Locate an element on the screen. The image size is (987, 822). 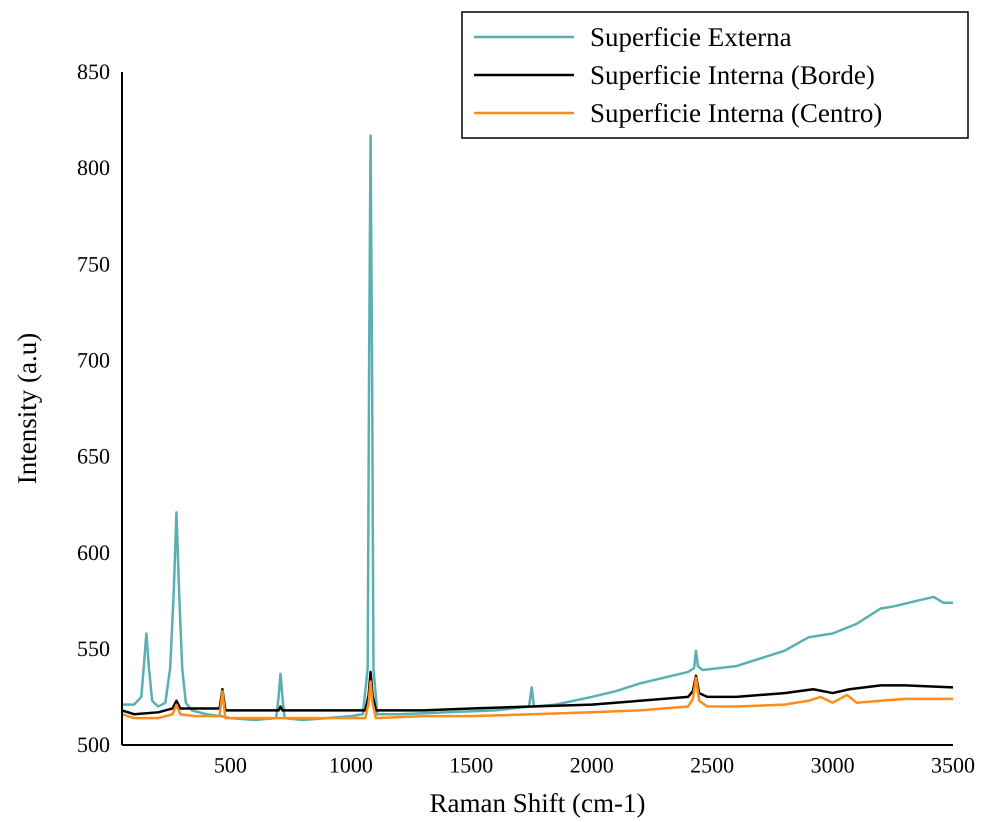
y-tick-label: 650 is located at coordinates (93, 456).